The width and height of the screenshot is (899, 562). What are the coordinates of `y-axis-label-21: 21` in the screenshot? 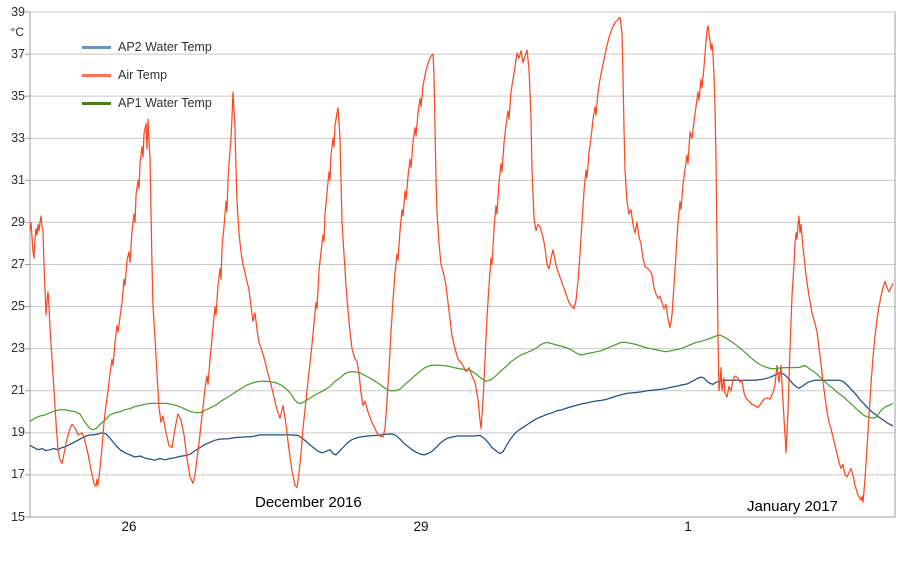 It's located at (18, 390).